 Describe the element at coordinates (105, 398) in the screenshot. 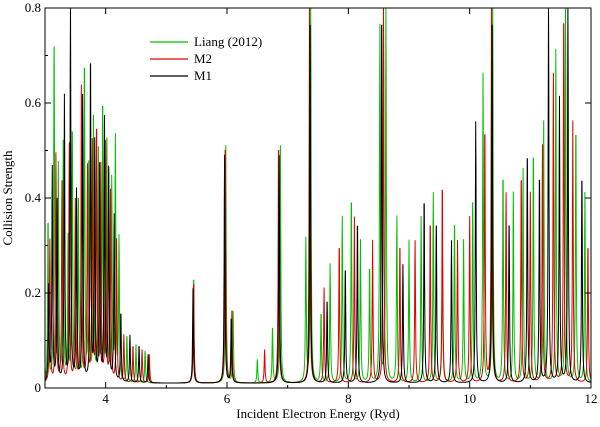

I see `x-tick-label: 4` at that location.